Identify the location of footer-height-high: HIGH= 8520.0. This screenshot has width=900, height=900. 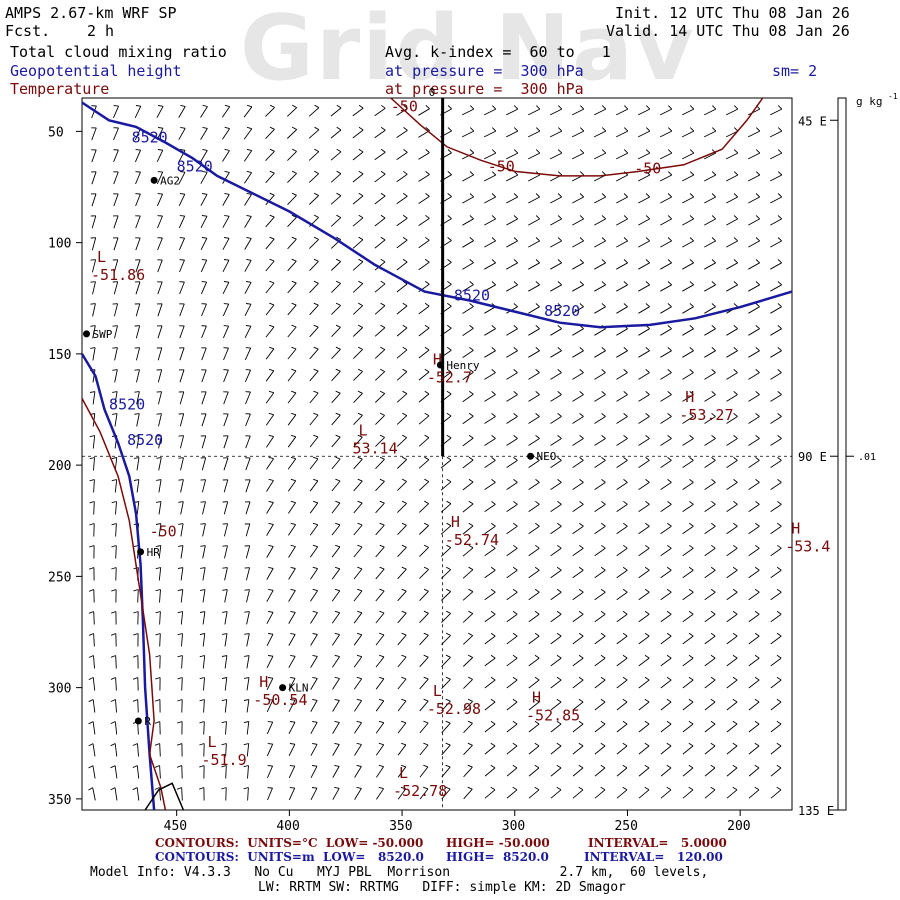
(497, 857).